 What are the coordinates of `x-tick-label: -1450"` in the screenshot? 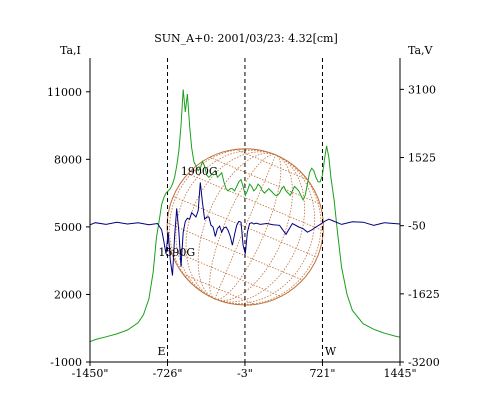 It's located at (90, 373).